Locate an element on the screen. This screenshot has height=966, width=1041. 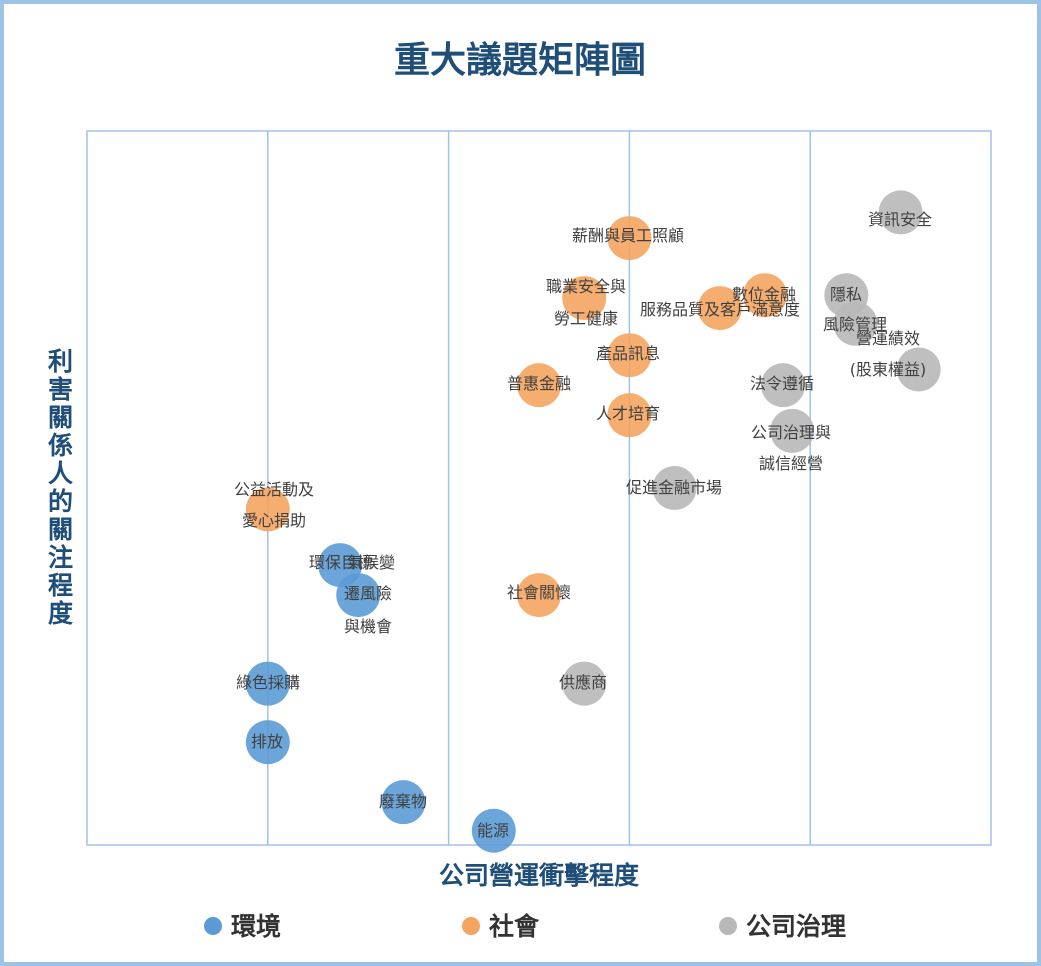
x-axis-label: 公司營運衝擊程度 is located at coordinates (539, 875).